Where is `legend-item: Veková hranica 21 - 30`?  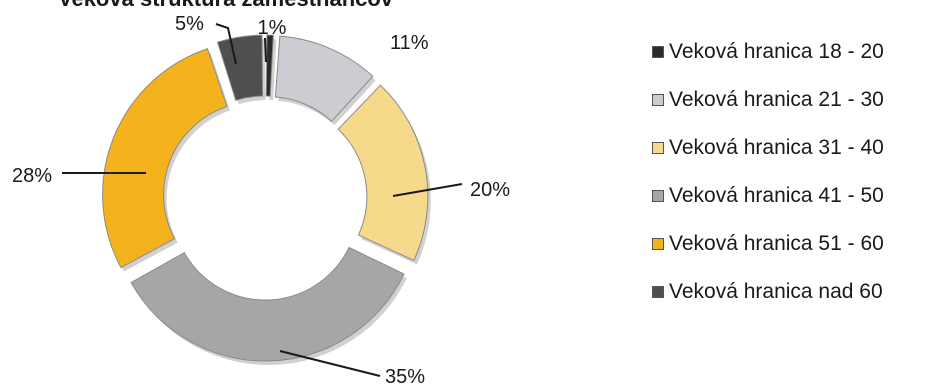
legend-item: Veková hranica 21 - 30 is located at coordinates (768, 100).